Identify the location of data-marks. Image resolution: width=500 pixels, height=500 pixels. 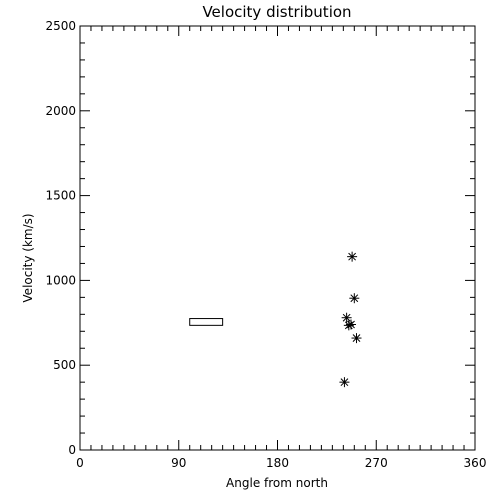
(275, 319).